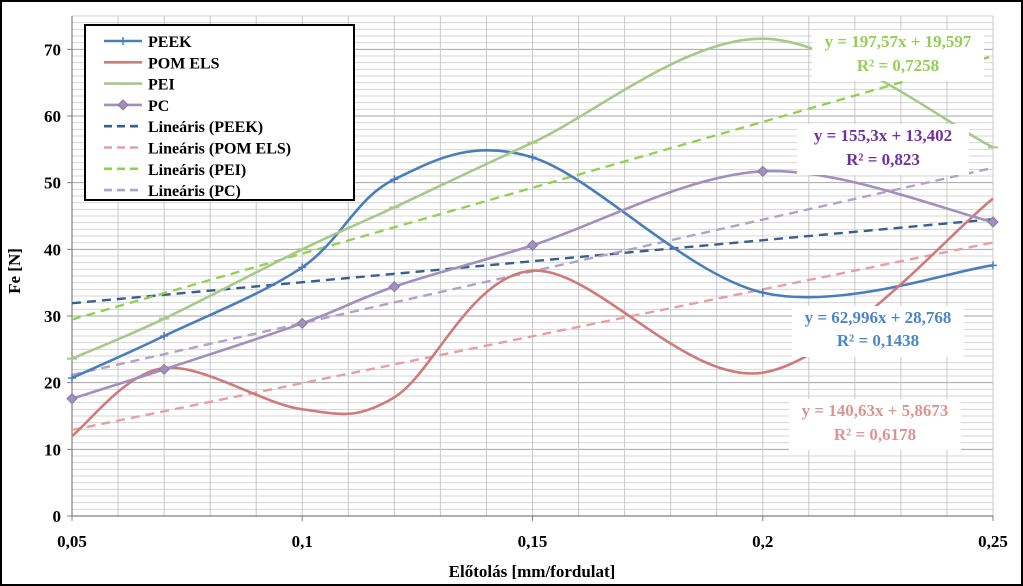 The width and height of the screenshot is (1023, 586). Describe the element at coordinates (52, 183) in the screenshot. I see `y-tick-label: 50` at that location.